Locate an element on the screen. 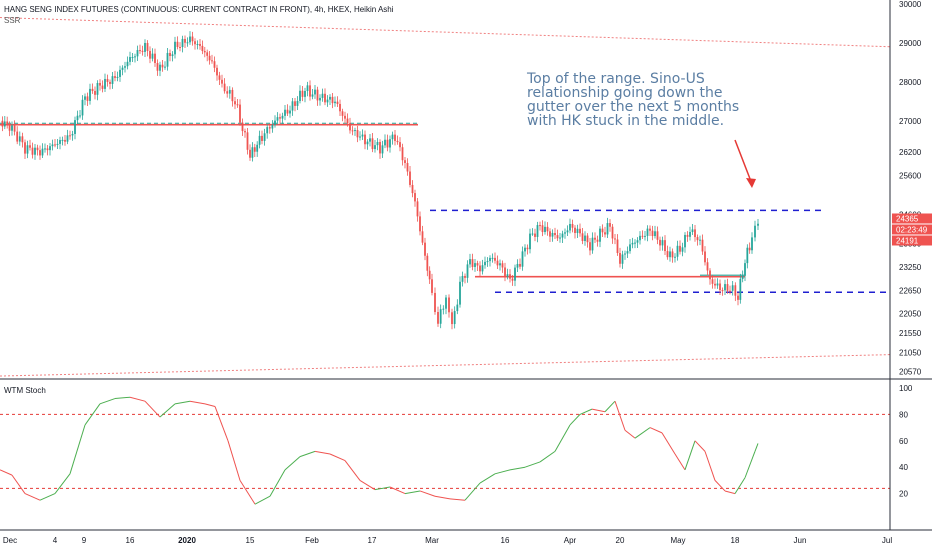 The height and width of the screenshot is (550, 932). price-axis-tick: 28000 is located at coordinates (910, 82).